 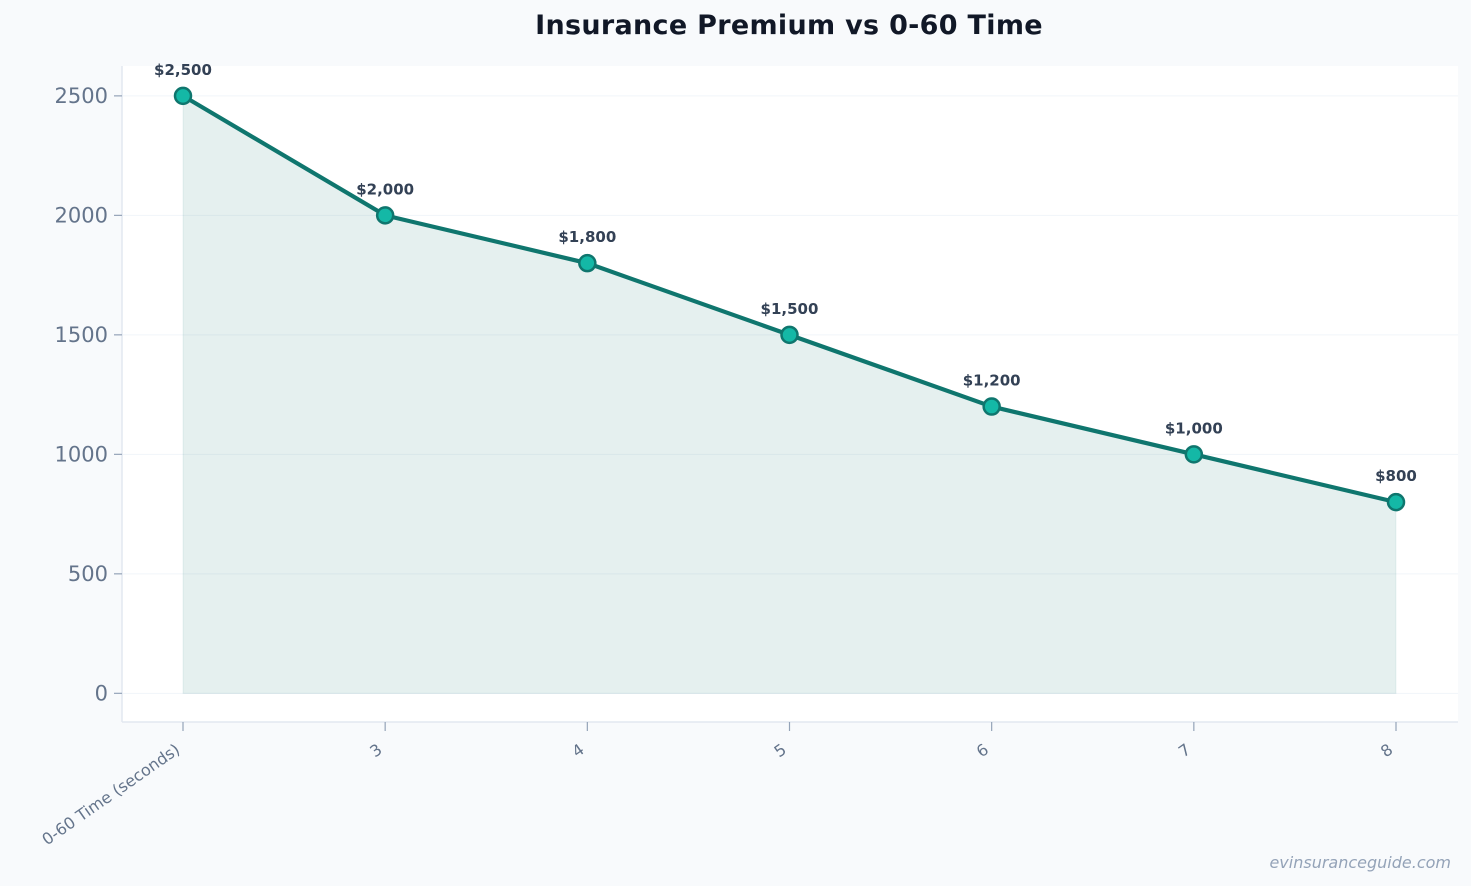 I want to click on y-tick-label: 500, so click(x=88, y=574).